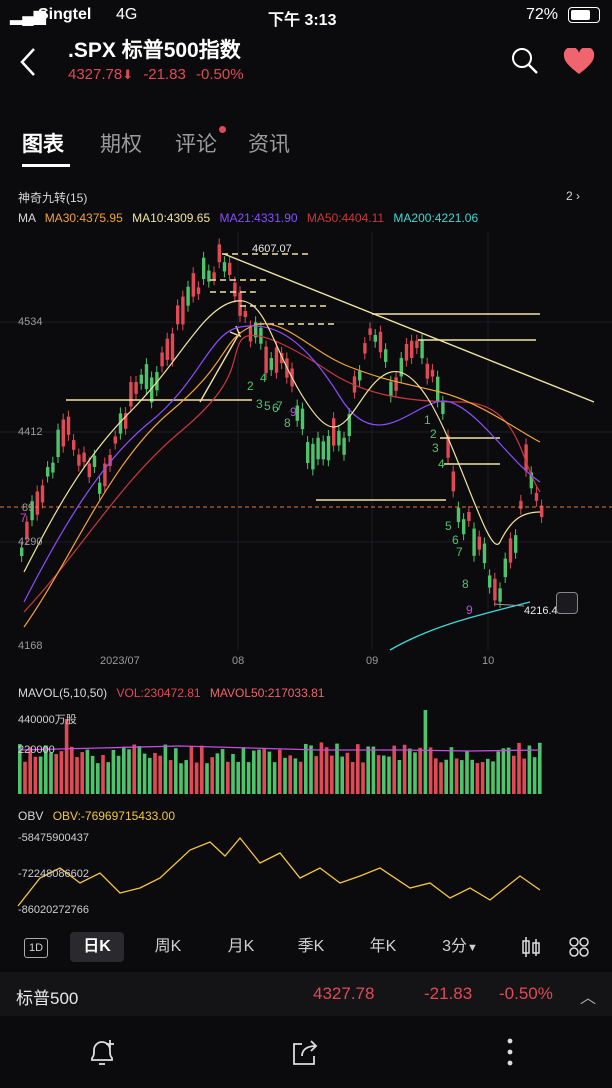 Image resolution: width=612 pixels, height=1088 pixels. What do you see at coordinates (448, 993) in the screenshot?
I see `quote-change: -21.83` at bounding box center [448, 993].